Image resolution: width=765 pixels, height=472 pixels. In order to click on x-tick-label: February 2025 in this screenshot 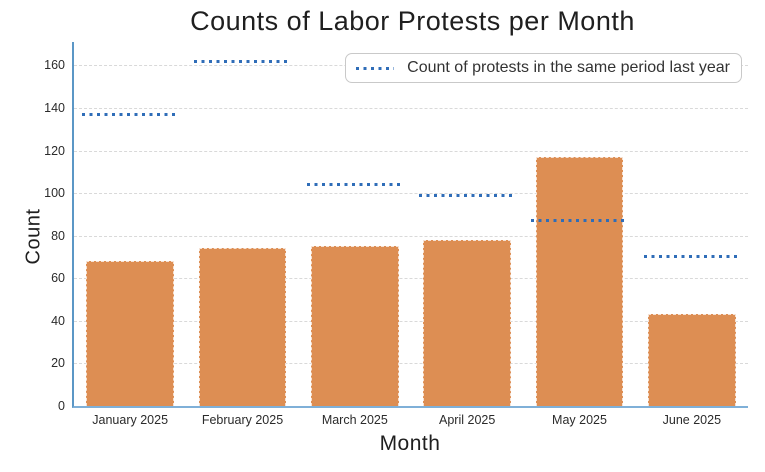, I will do `click(242, 420)`.